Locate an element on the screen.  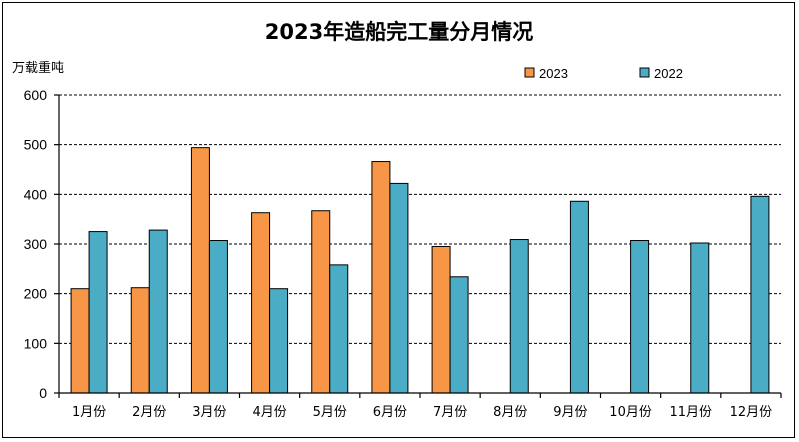
x-tick-label: 10月份 is located at coordinates (630, 412).